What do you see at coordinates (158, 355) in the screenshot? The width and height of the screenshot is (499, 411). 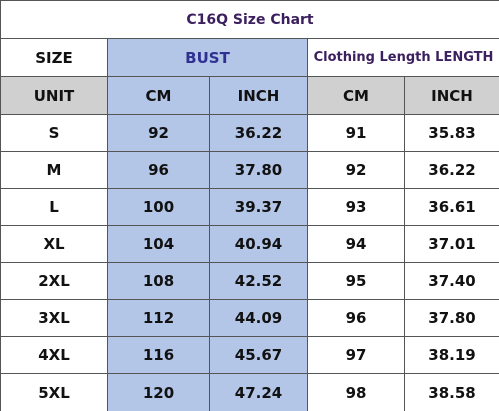 I see `size-value: 116` at bounding box center [158, 355].